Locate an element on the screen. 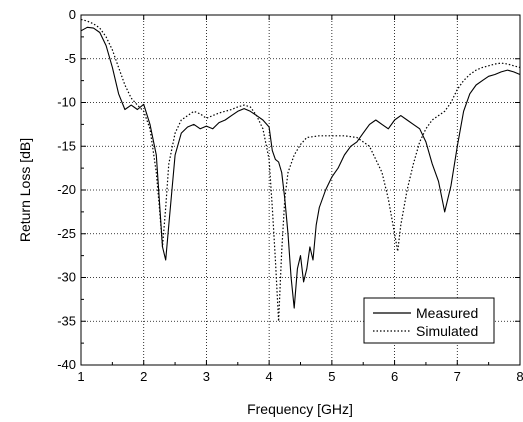  legend: Measured Simulated is located at coordinates (429, 320).